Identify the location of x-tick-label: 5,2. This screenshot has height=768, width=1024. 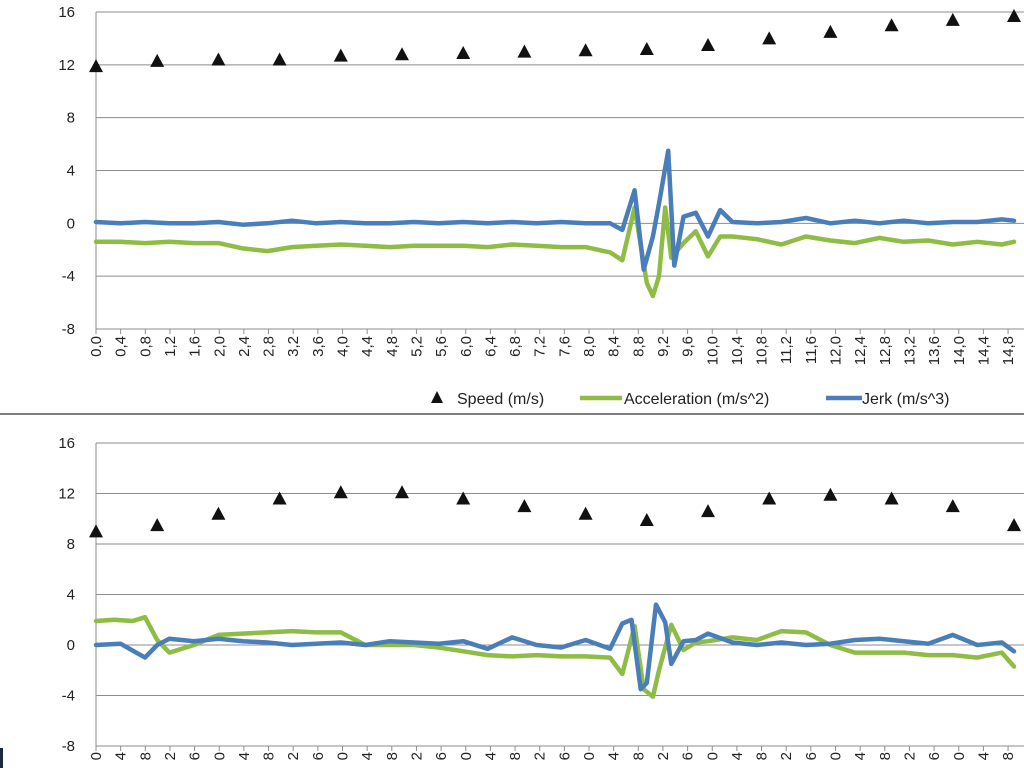
(416, 346).